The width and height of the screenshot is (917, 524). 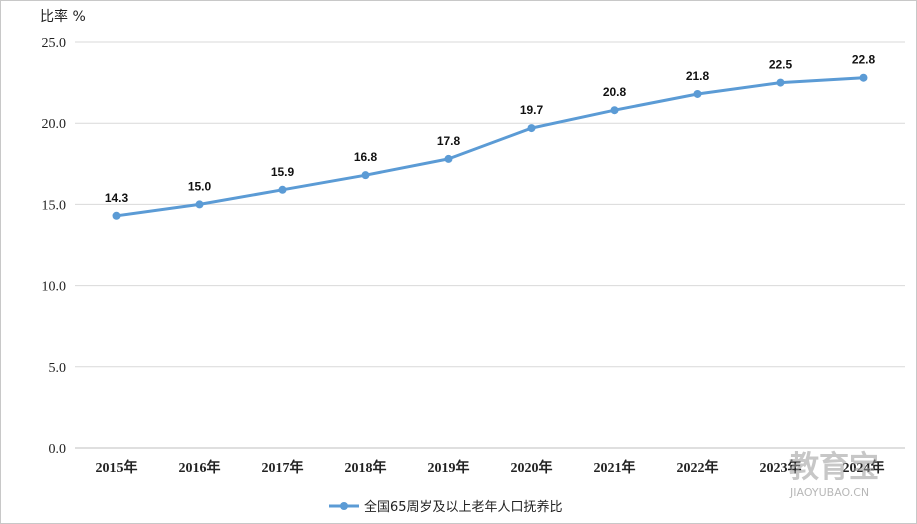 What do you see at coordinates (283, 467) in the screenshot?
I see `x-tick-label: 2017年` at bounding box center [283, 467].